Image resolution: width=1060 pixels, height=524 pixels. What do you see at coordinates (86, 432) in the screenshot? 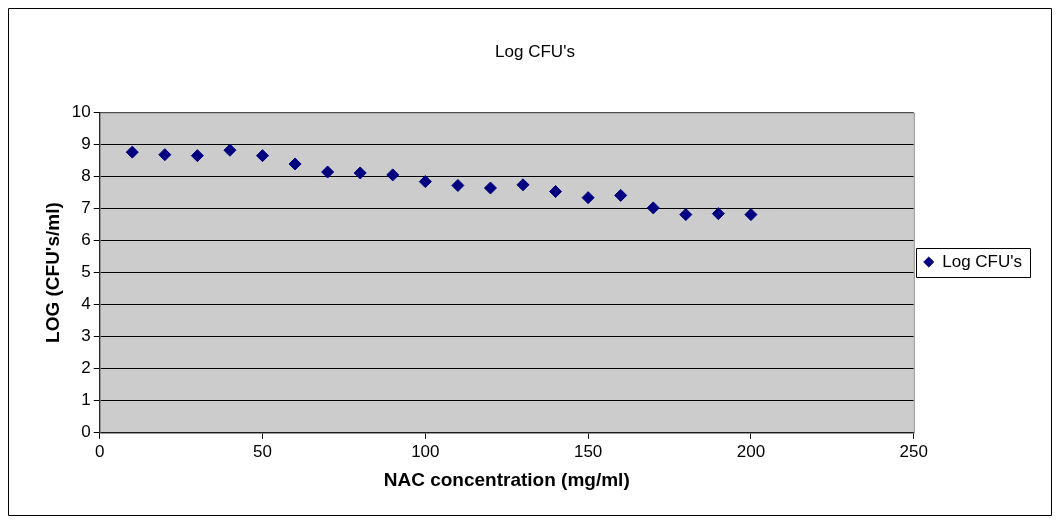
I see `y-tick-label: 0` at bounding box center [86, 432].